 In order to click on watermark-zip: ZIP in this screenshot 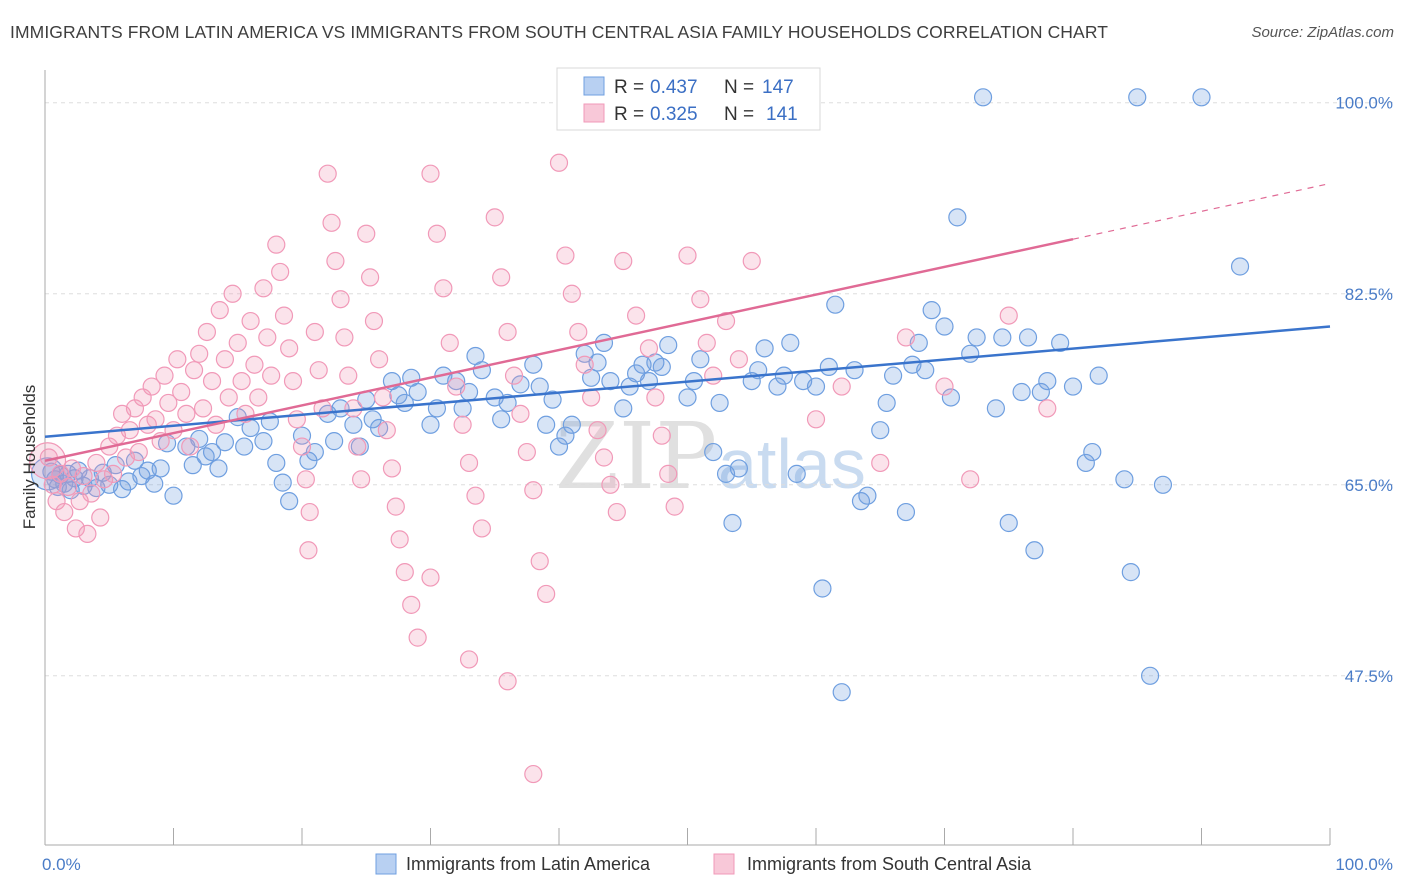, I will do `click(636, 456)`.